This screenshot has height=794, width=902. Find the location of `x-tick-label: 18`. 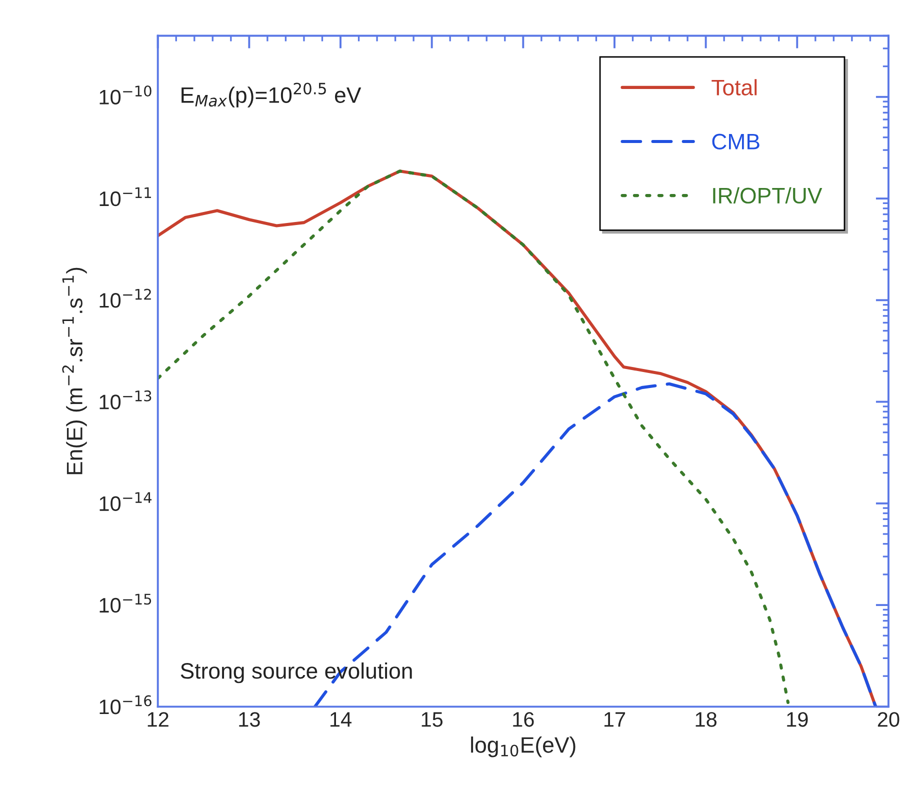

x-tick-label: 18 is located at coordinates (706, 719).